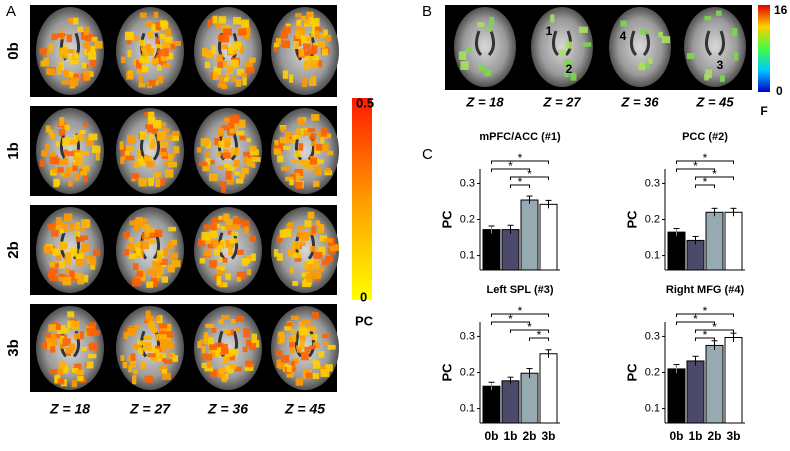 The height and width of the screenshot is (451, 790). What do you see at coordinates (631, 372) in the screenshot?
I see `y-axis-label: PC` at bounding box center [631, 372].